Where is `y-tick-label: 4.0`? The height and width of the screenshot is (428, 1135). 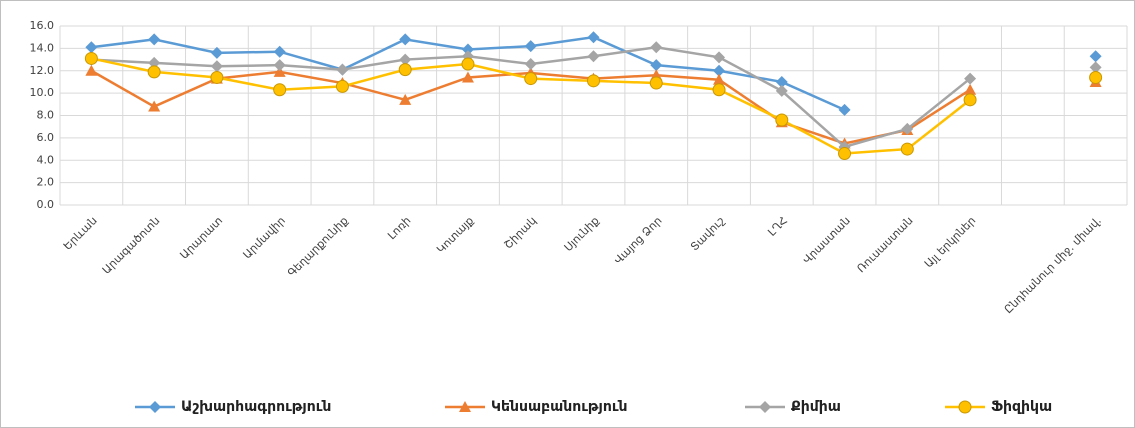 y-tick-label: 4.0 is located at coordinates (46, 159).